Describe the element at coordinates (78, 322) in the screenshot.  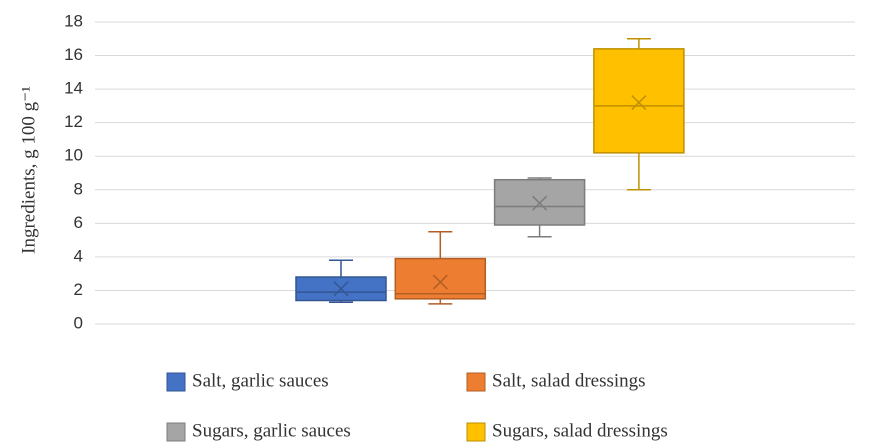
I see `y-tick-label: 0` at that location.